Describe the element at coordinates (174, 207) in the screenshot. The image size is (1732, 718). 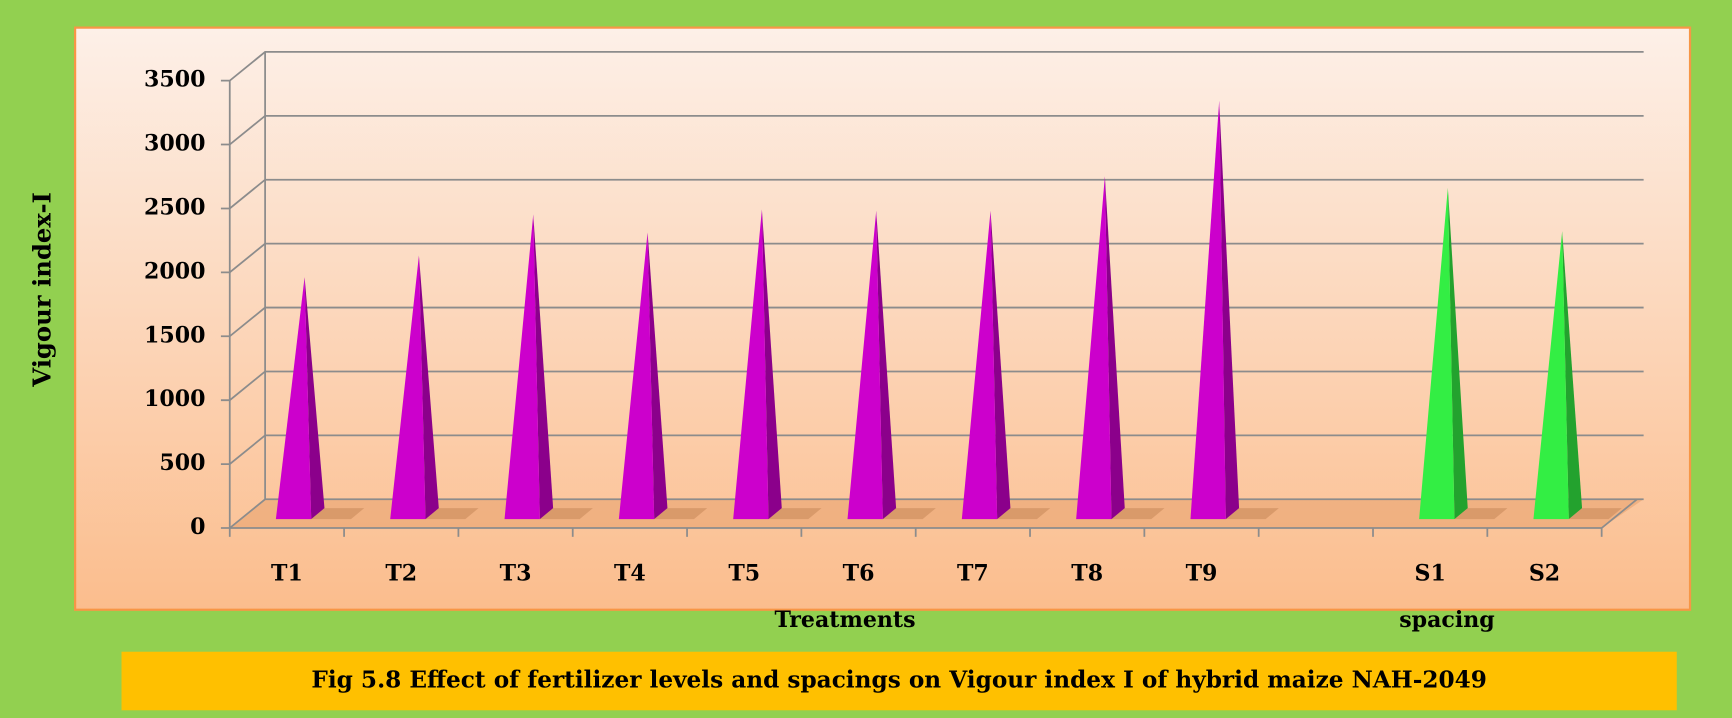
I see `y-tick-label: 2500` at that location.